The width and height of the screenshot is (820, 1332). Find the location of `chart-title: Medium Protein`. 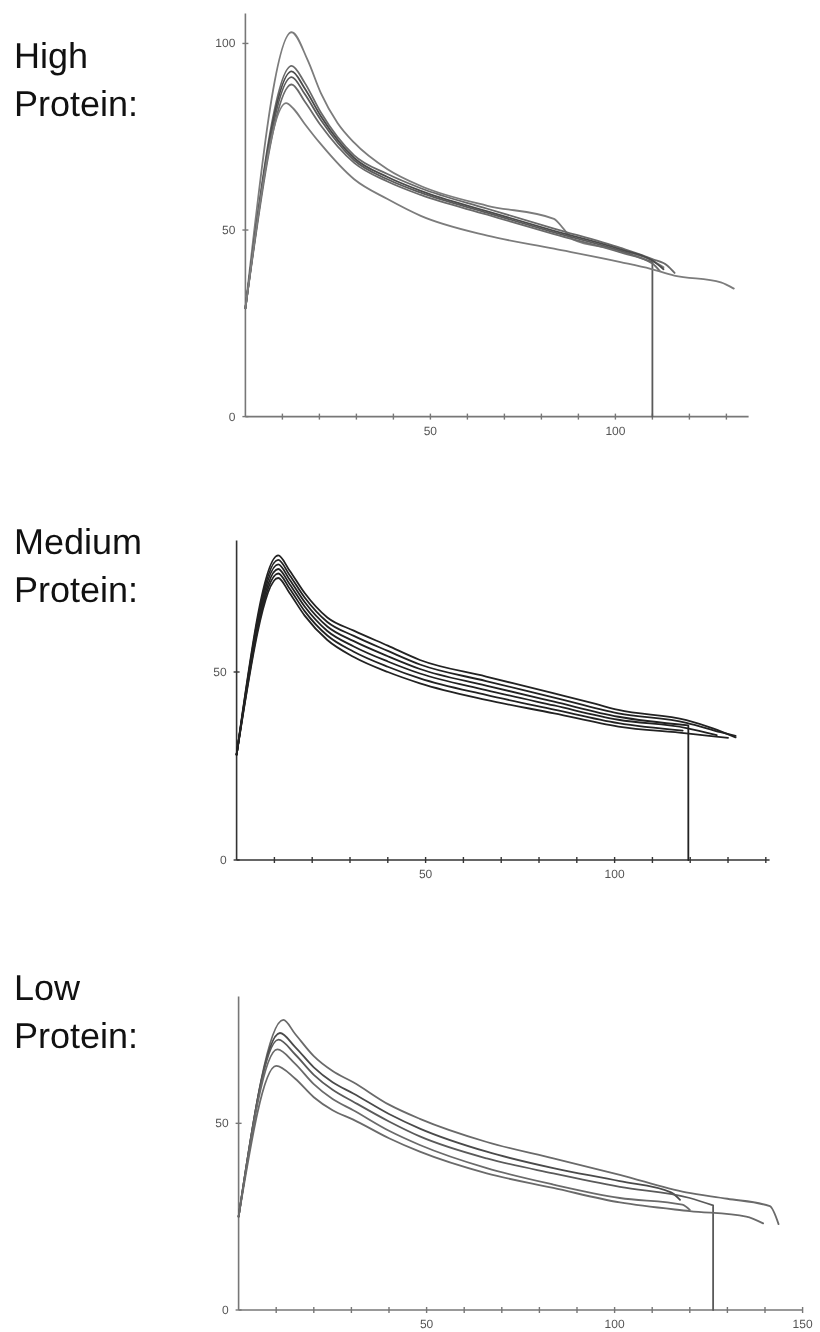

chart-title: Medium Protein is located at coordinates (78, 566).